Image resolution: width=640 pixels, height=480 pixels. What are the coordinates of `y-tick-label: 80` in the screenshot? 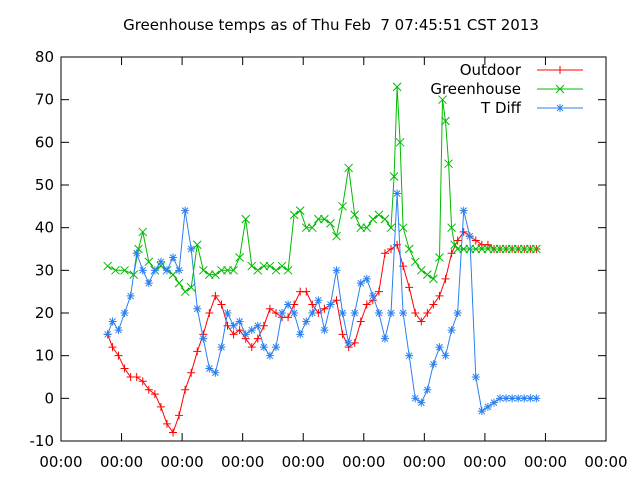 It's located at (44, 57).